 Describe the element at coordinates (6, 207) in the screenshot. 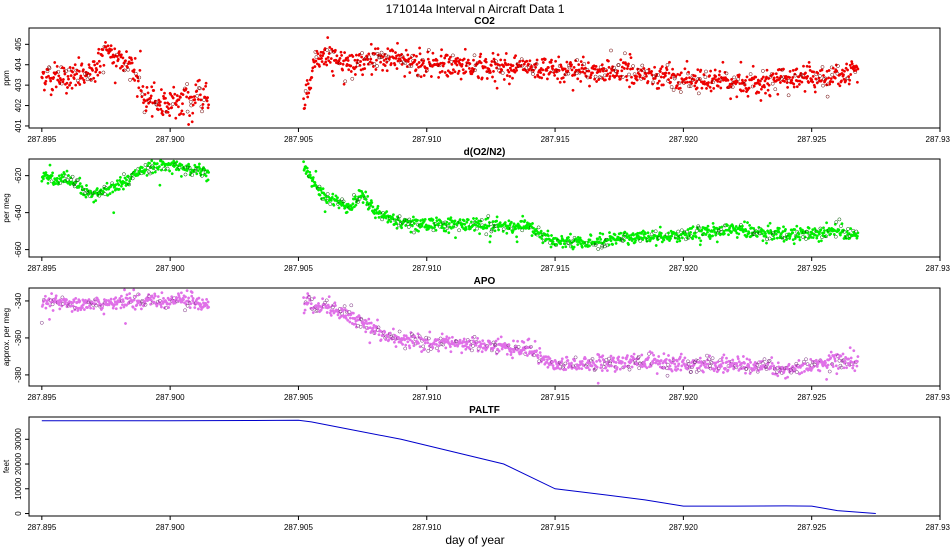

I see `y-axis-label: per meg` at that location.